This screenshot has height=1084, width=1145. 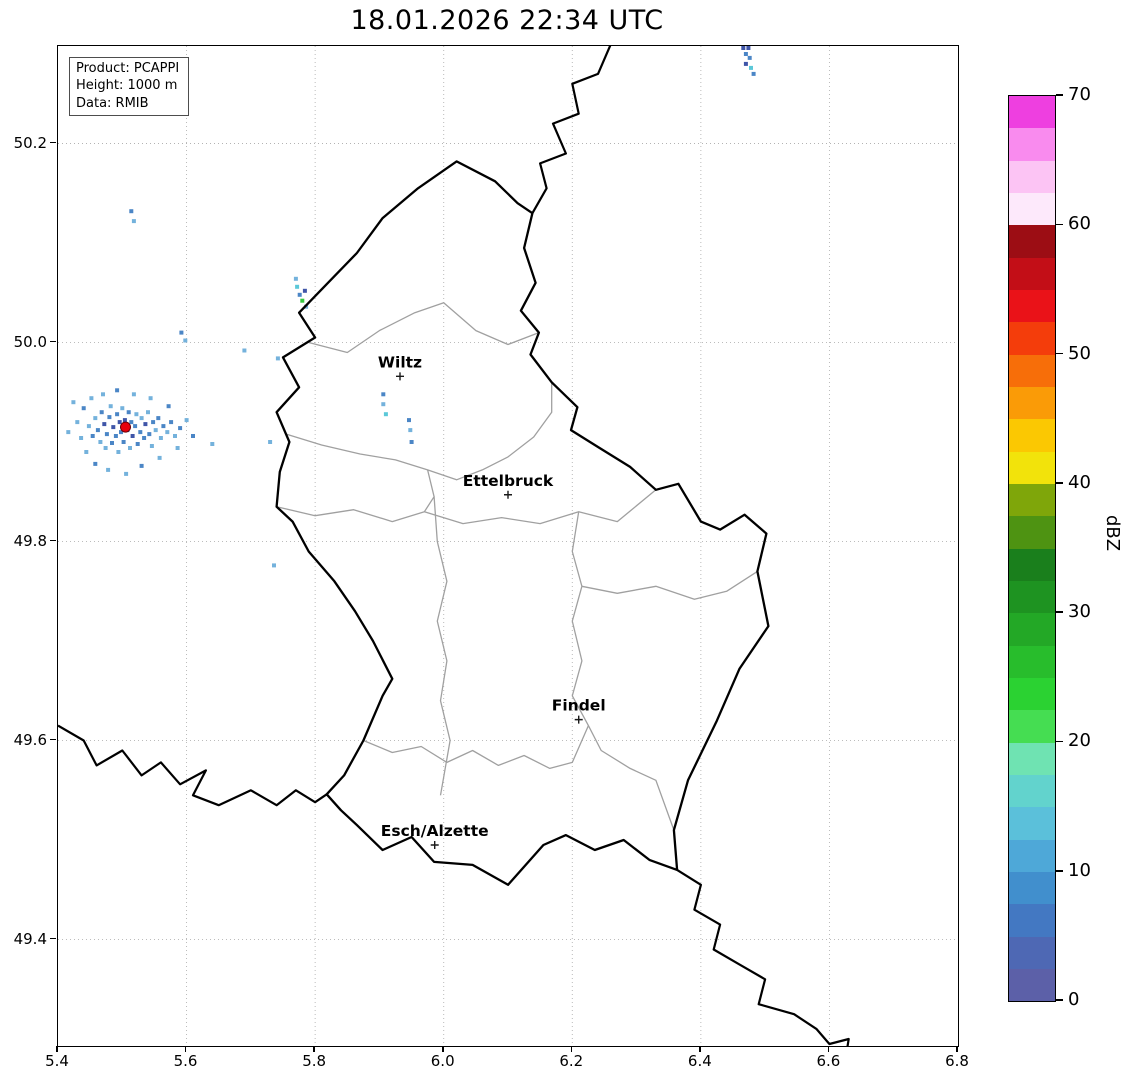 I want to click on y-axis-tick-label: 50.2, so click(x=30, y=142).